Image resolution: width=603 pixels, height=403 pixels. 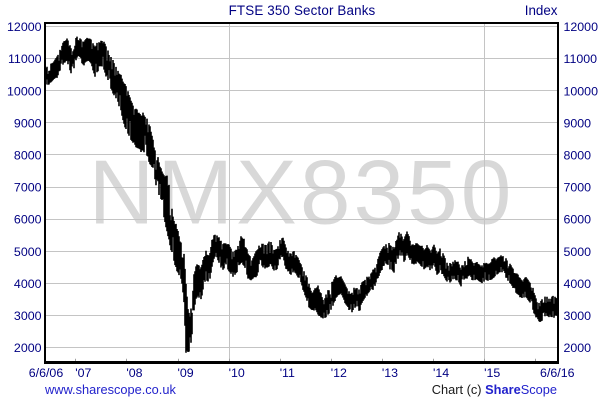 I want to click on svg-text: '09, so click(x=186, y=373).